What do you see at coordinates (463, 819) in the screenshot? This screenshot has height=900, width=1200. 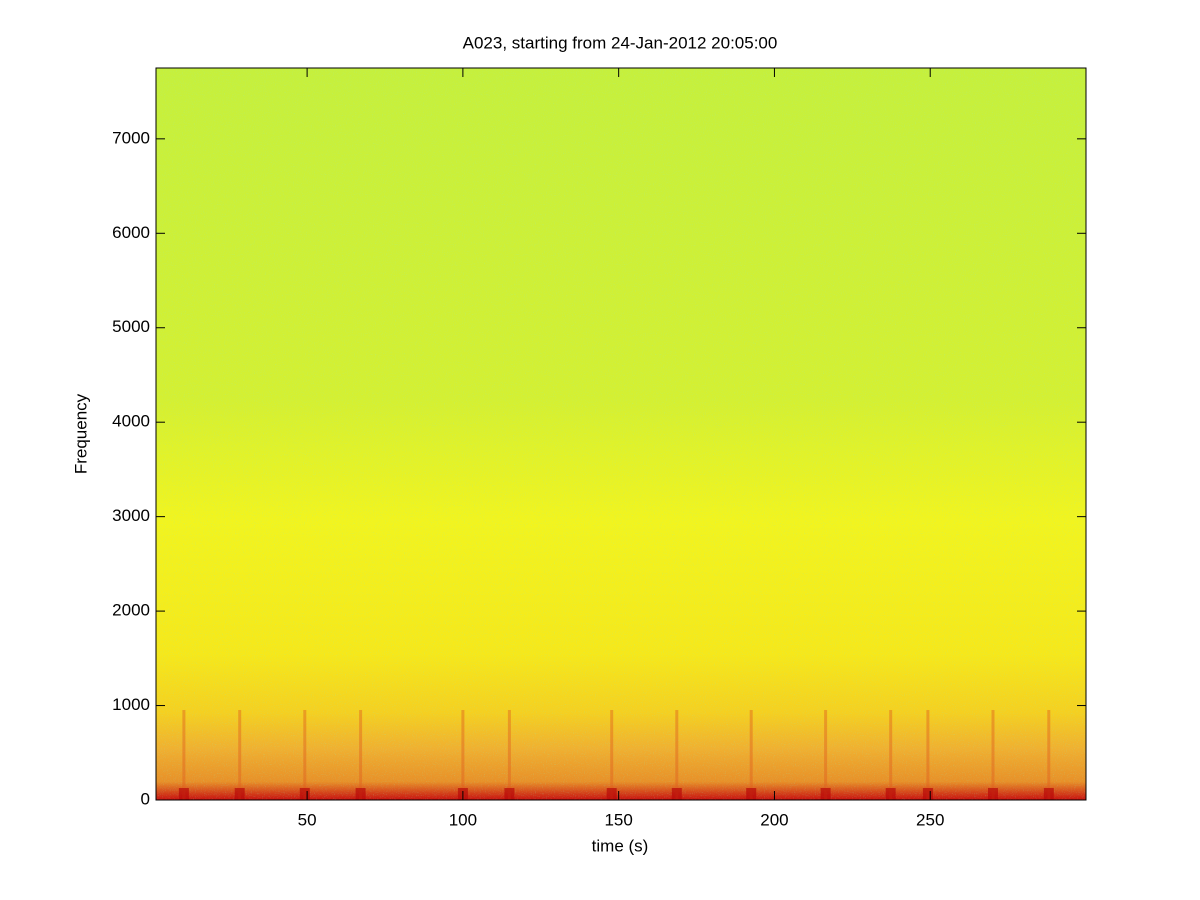 I see `x-tick-label: 100` at bounding box center [463, 819].